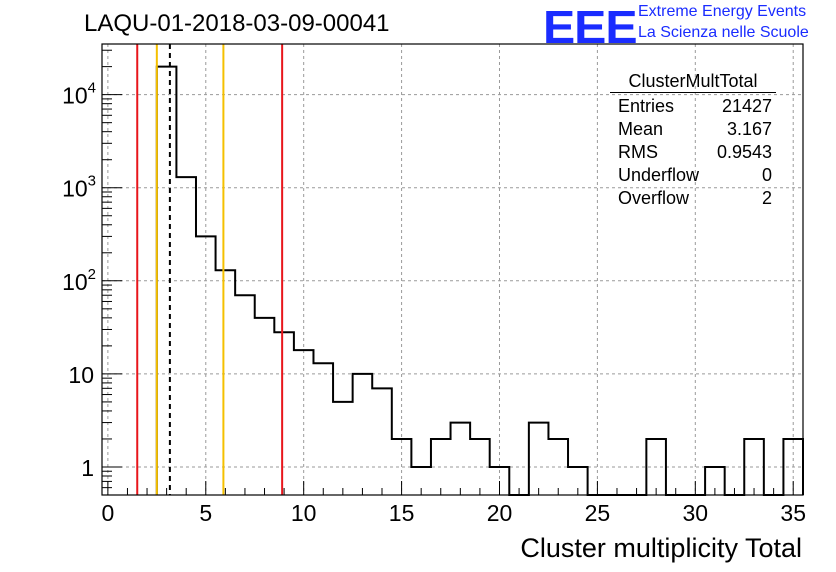 Image resolution: width=836 pixels, height=572 pixels. I want to click on stats-value: 2, so click(766, 198).